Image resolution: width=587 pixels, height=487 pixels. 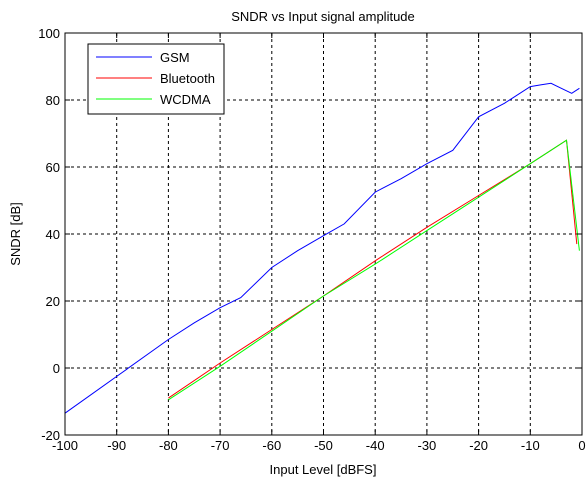 What do you see at coordinates (323, 469) in the screenshot?
I see `x-axis-title: Input Level [dBFS]` at bounding box center [323, 469].